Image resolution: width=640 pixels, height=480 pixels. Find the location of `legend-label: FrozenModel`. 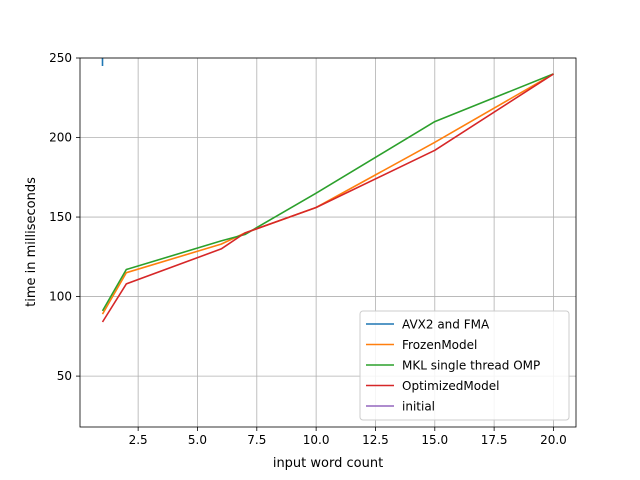

legend-label: FrozenModel is located at coordinates (439, 345).